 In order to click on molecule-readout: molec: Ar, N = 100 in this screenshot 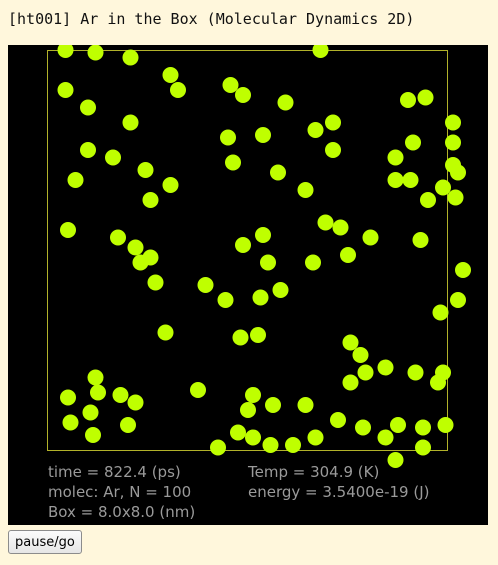, I will do `click(120, 492)`.